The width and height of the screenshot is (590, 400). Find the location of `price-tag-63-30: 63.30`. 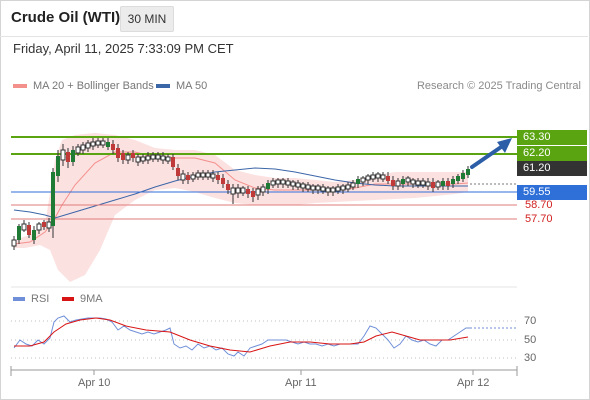

price-tag-63-30: 63.30 is located at coordinates (552, 137).